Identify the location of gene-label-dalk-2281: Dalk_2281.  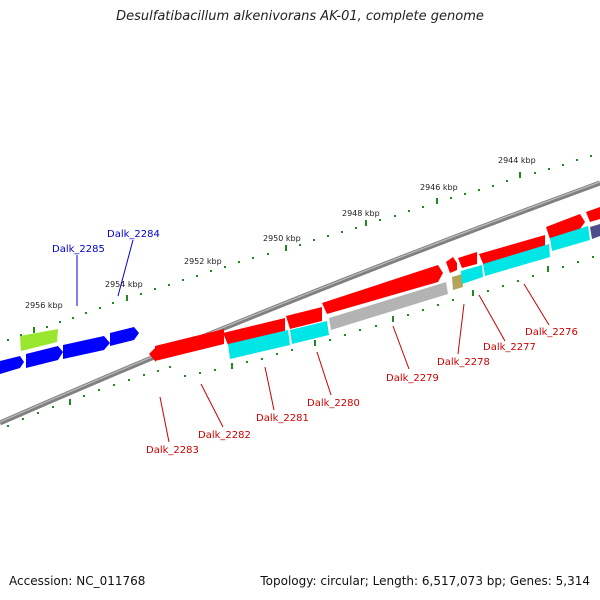
(282, 418).